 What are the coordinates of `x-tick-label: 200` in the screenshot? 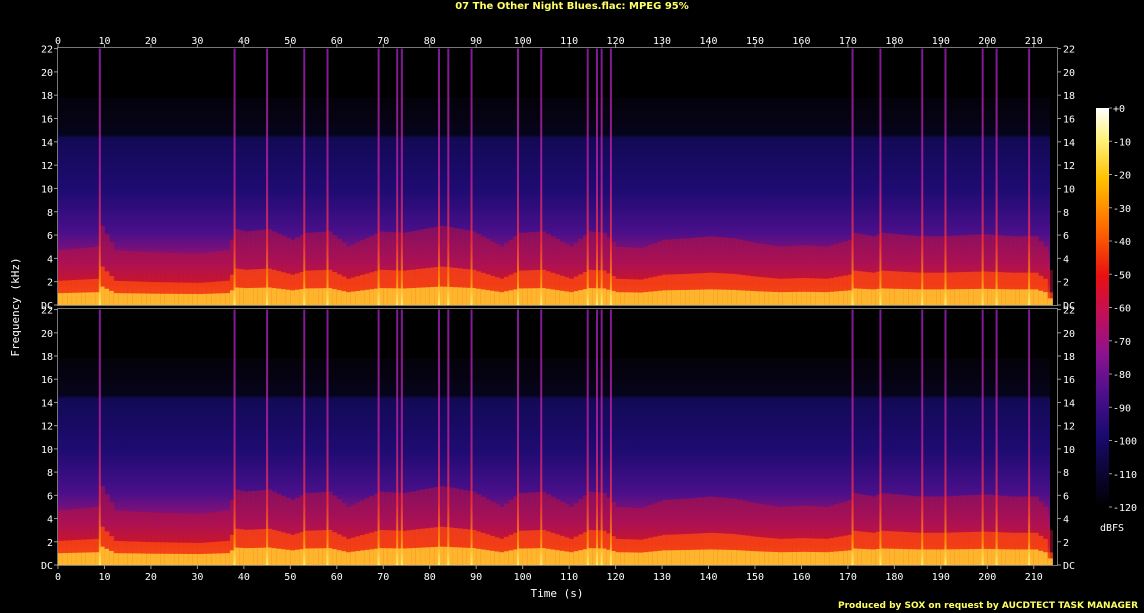 It's located at (987, 577).